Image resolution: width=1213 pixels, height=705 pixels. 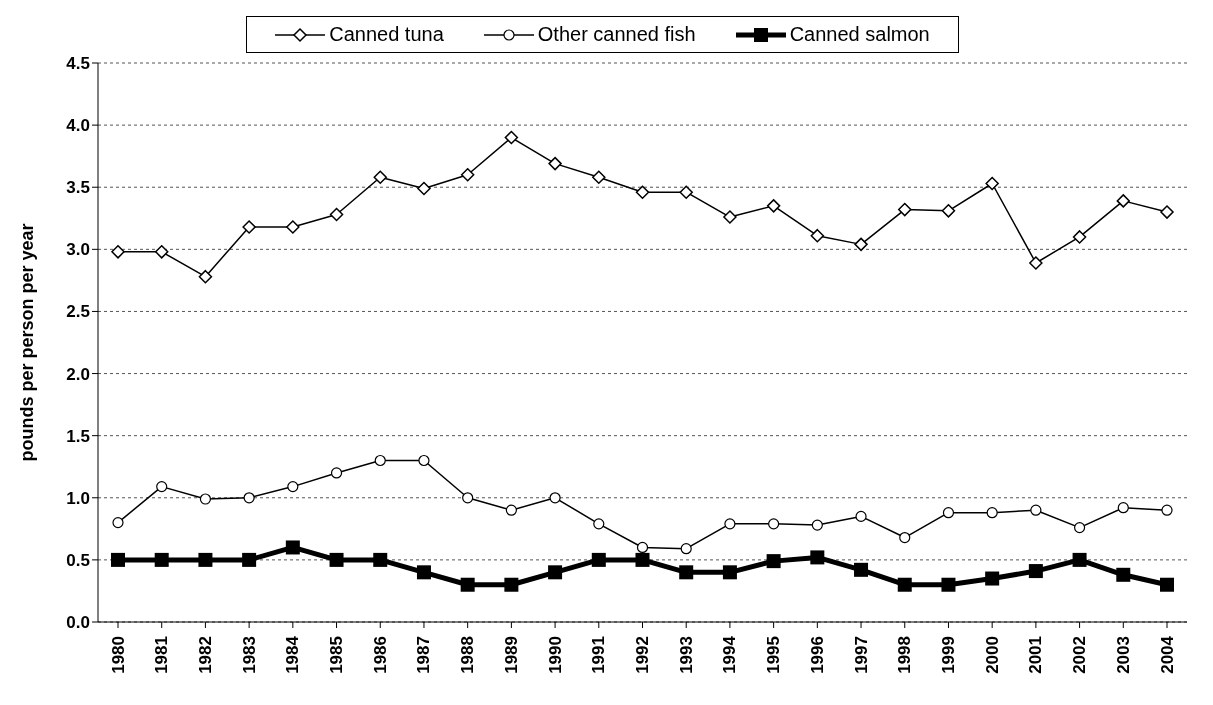 What do you see at coordinates (78, 560) in the screenshot?
I see `y-tick-label: 0.5` at bounding box center [78, 560].